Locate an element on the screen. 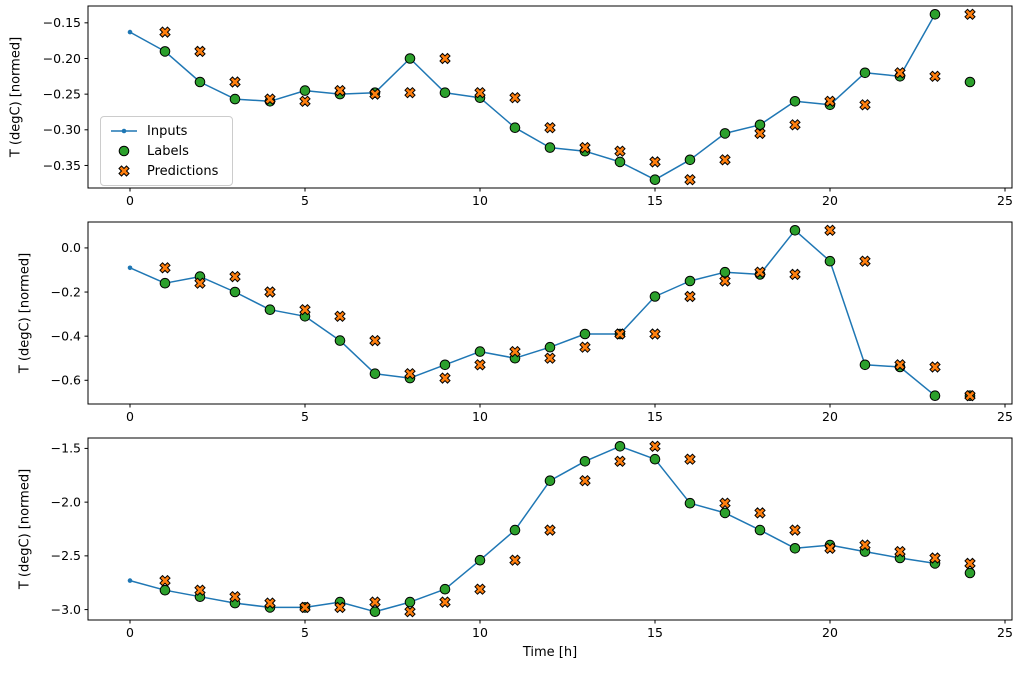  y-tick-label: −0.20 is located at coordinates (62, 58).